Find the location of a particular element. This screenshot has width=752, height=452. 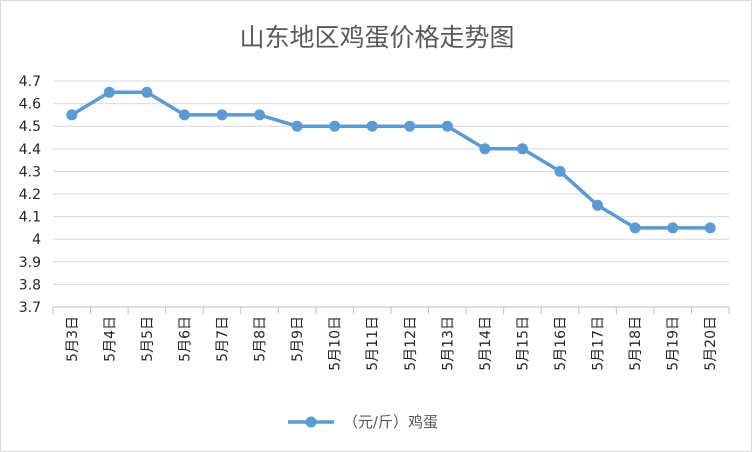

x-tick-label: 5月4日 is located at coordinates (110, 339).